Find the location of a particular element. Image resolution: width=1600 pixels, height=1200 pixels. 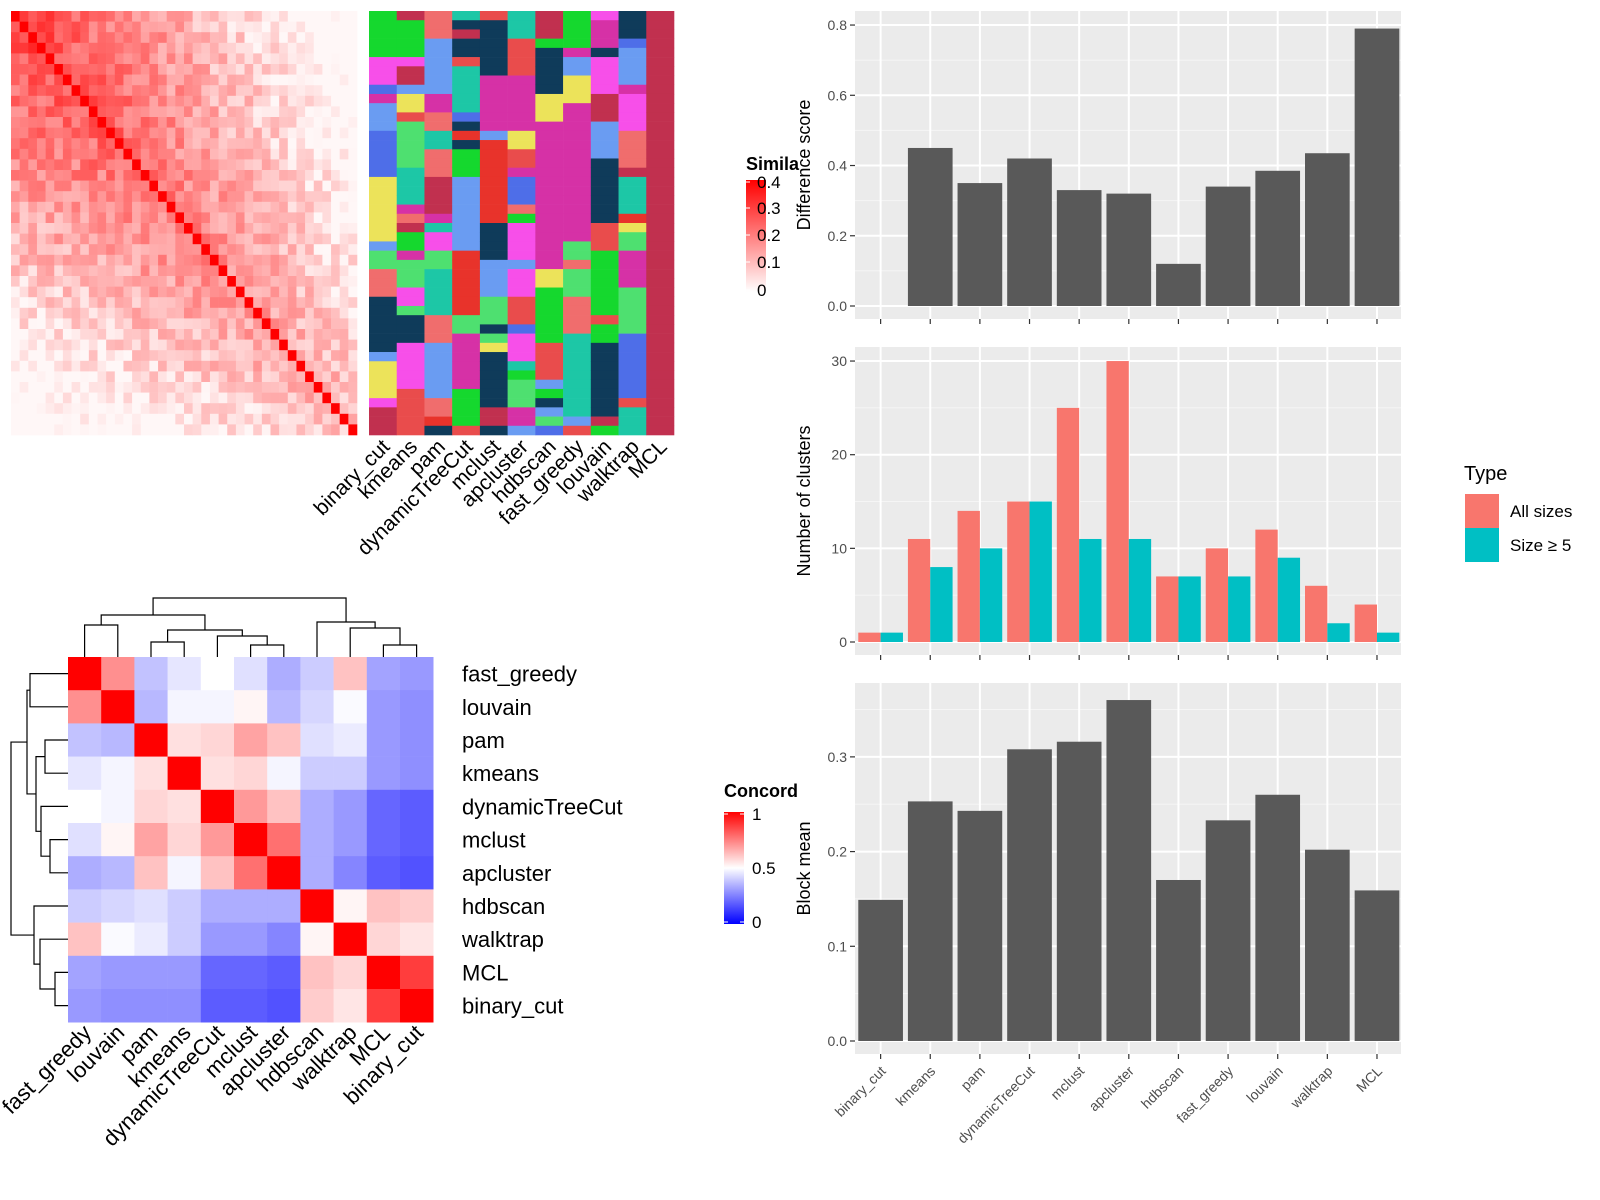

y-axis-title: Block mean is located at coordinates (804, 868).